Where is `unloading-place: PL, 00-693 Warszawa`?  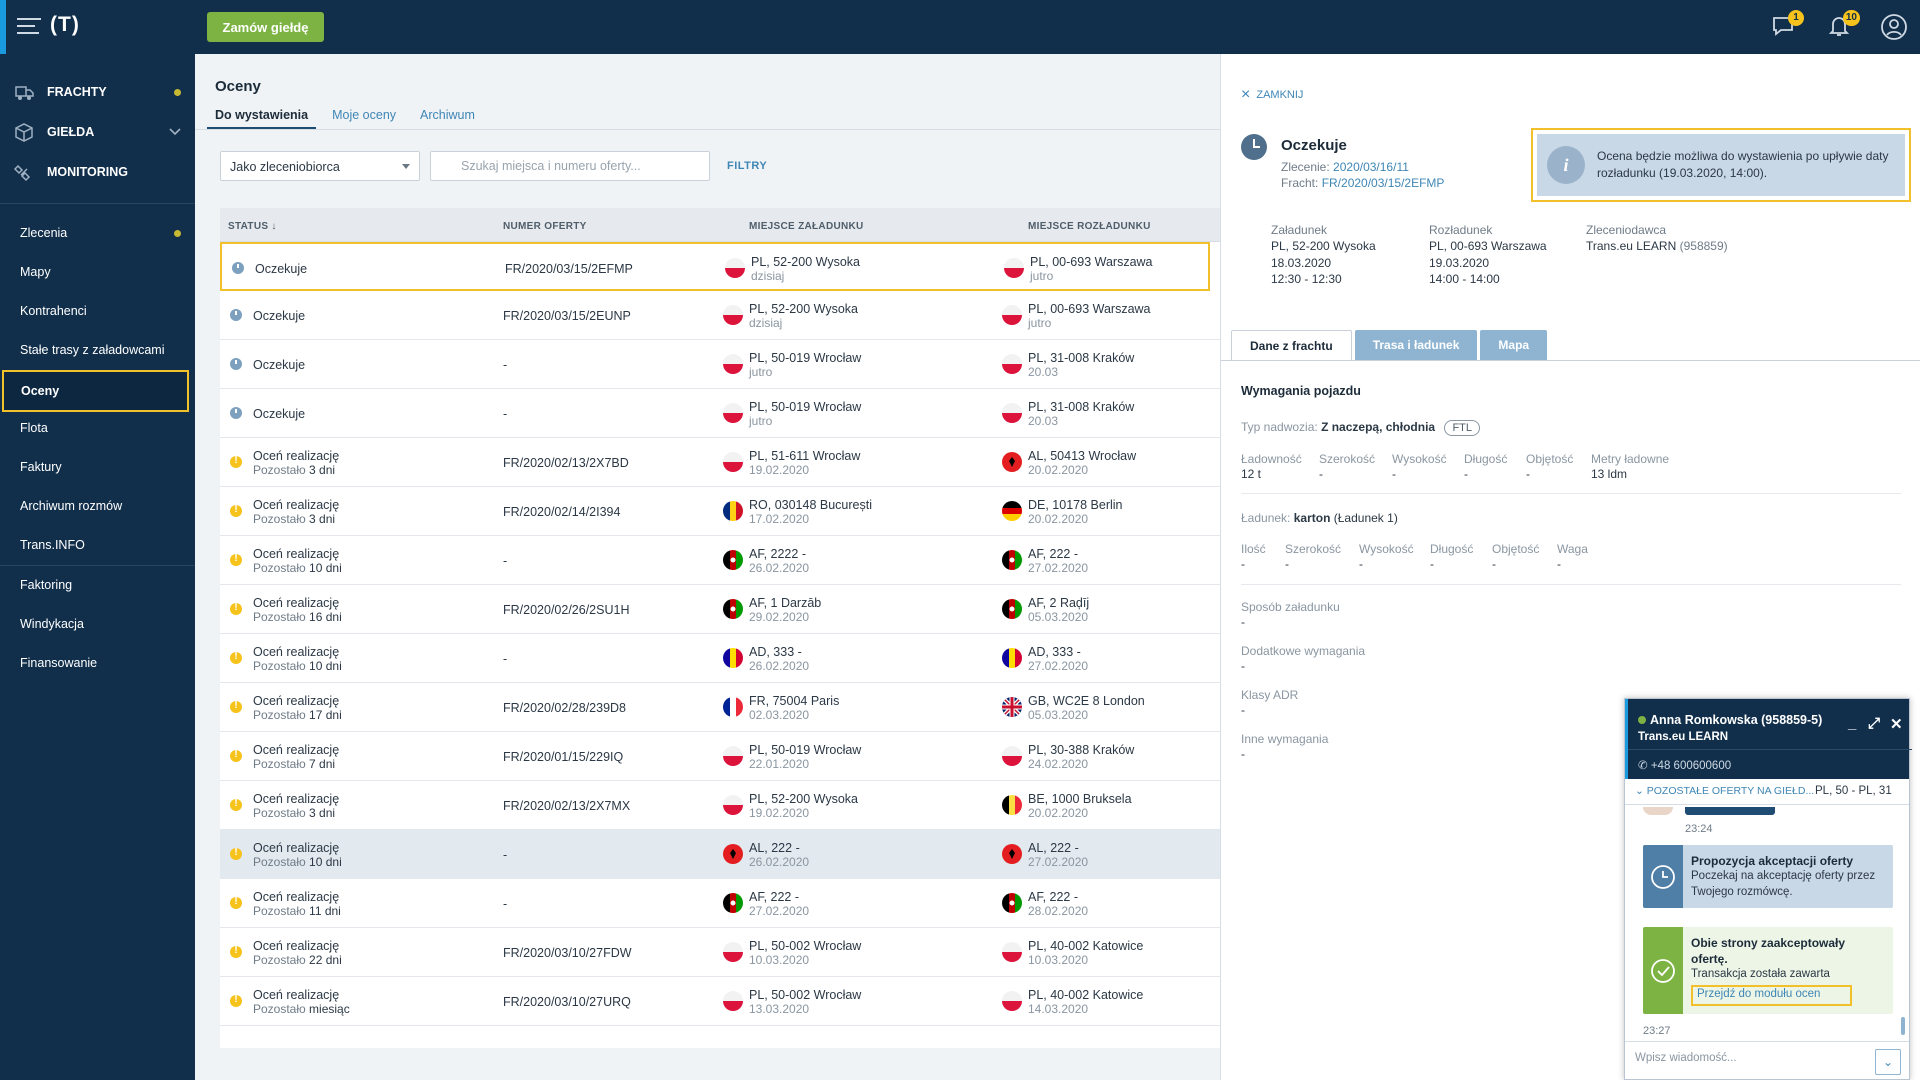 unloading-place: PL, 00-693 Warszawa is located at coordinates (1091, 261).